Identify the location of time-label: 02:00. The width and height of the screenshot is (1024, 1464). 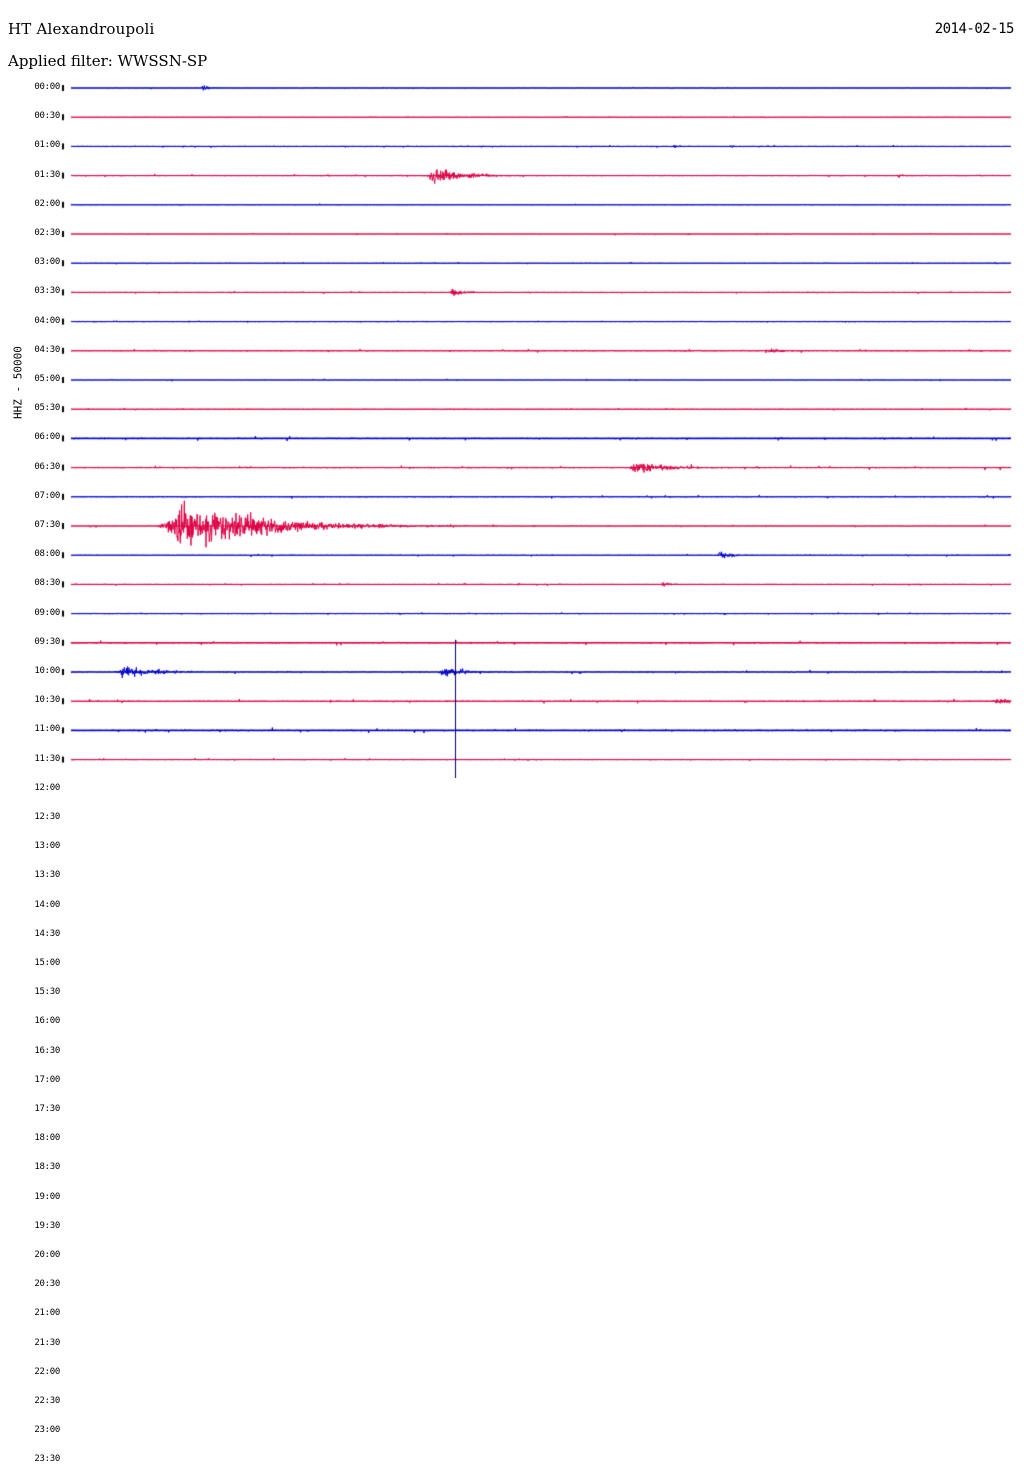
(47, 203).